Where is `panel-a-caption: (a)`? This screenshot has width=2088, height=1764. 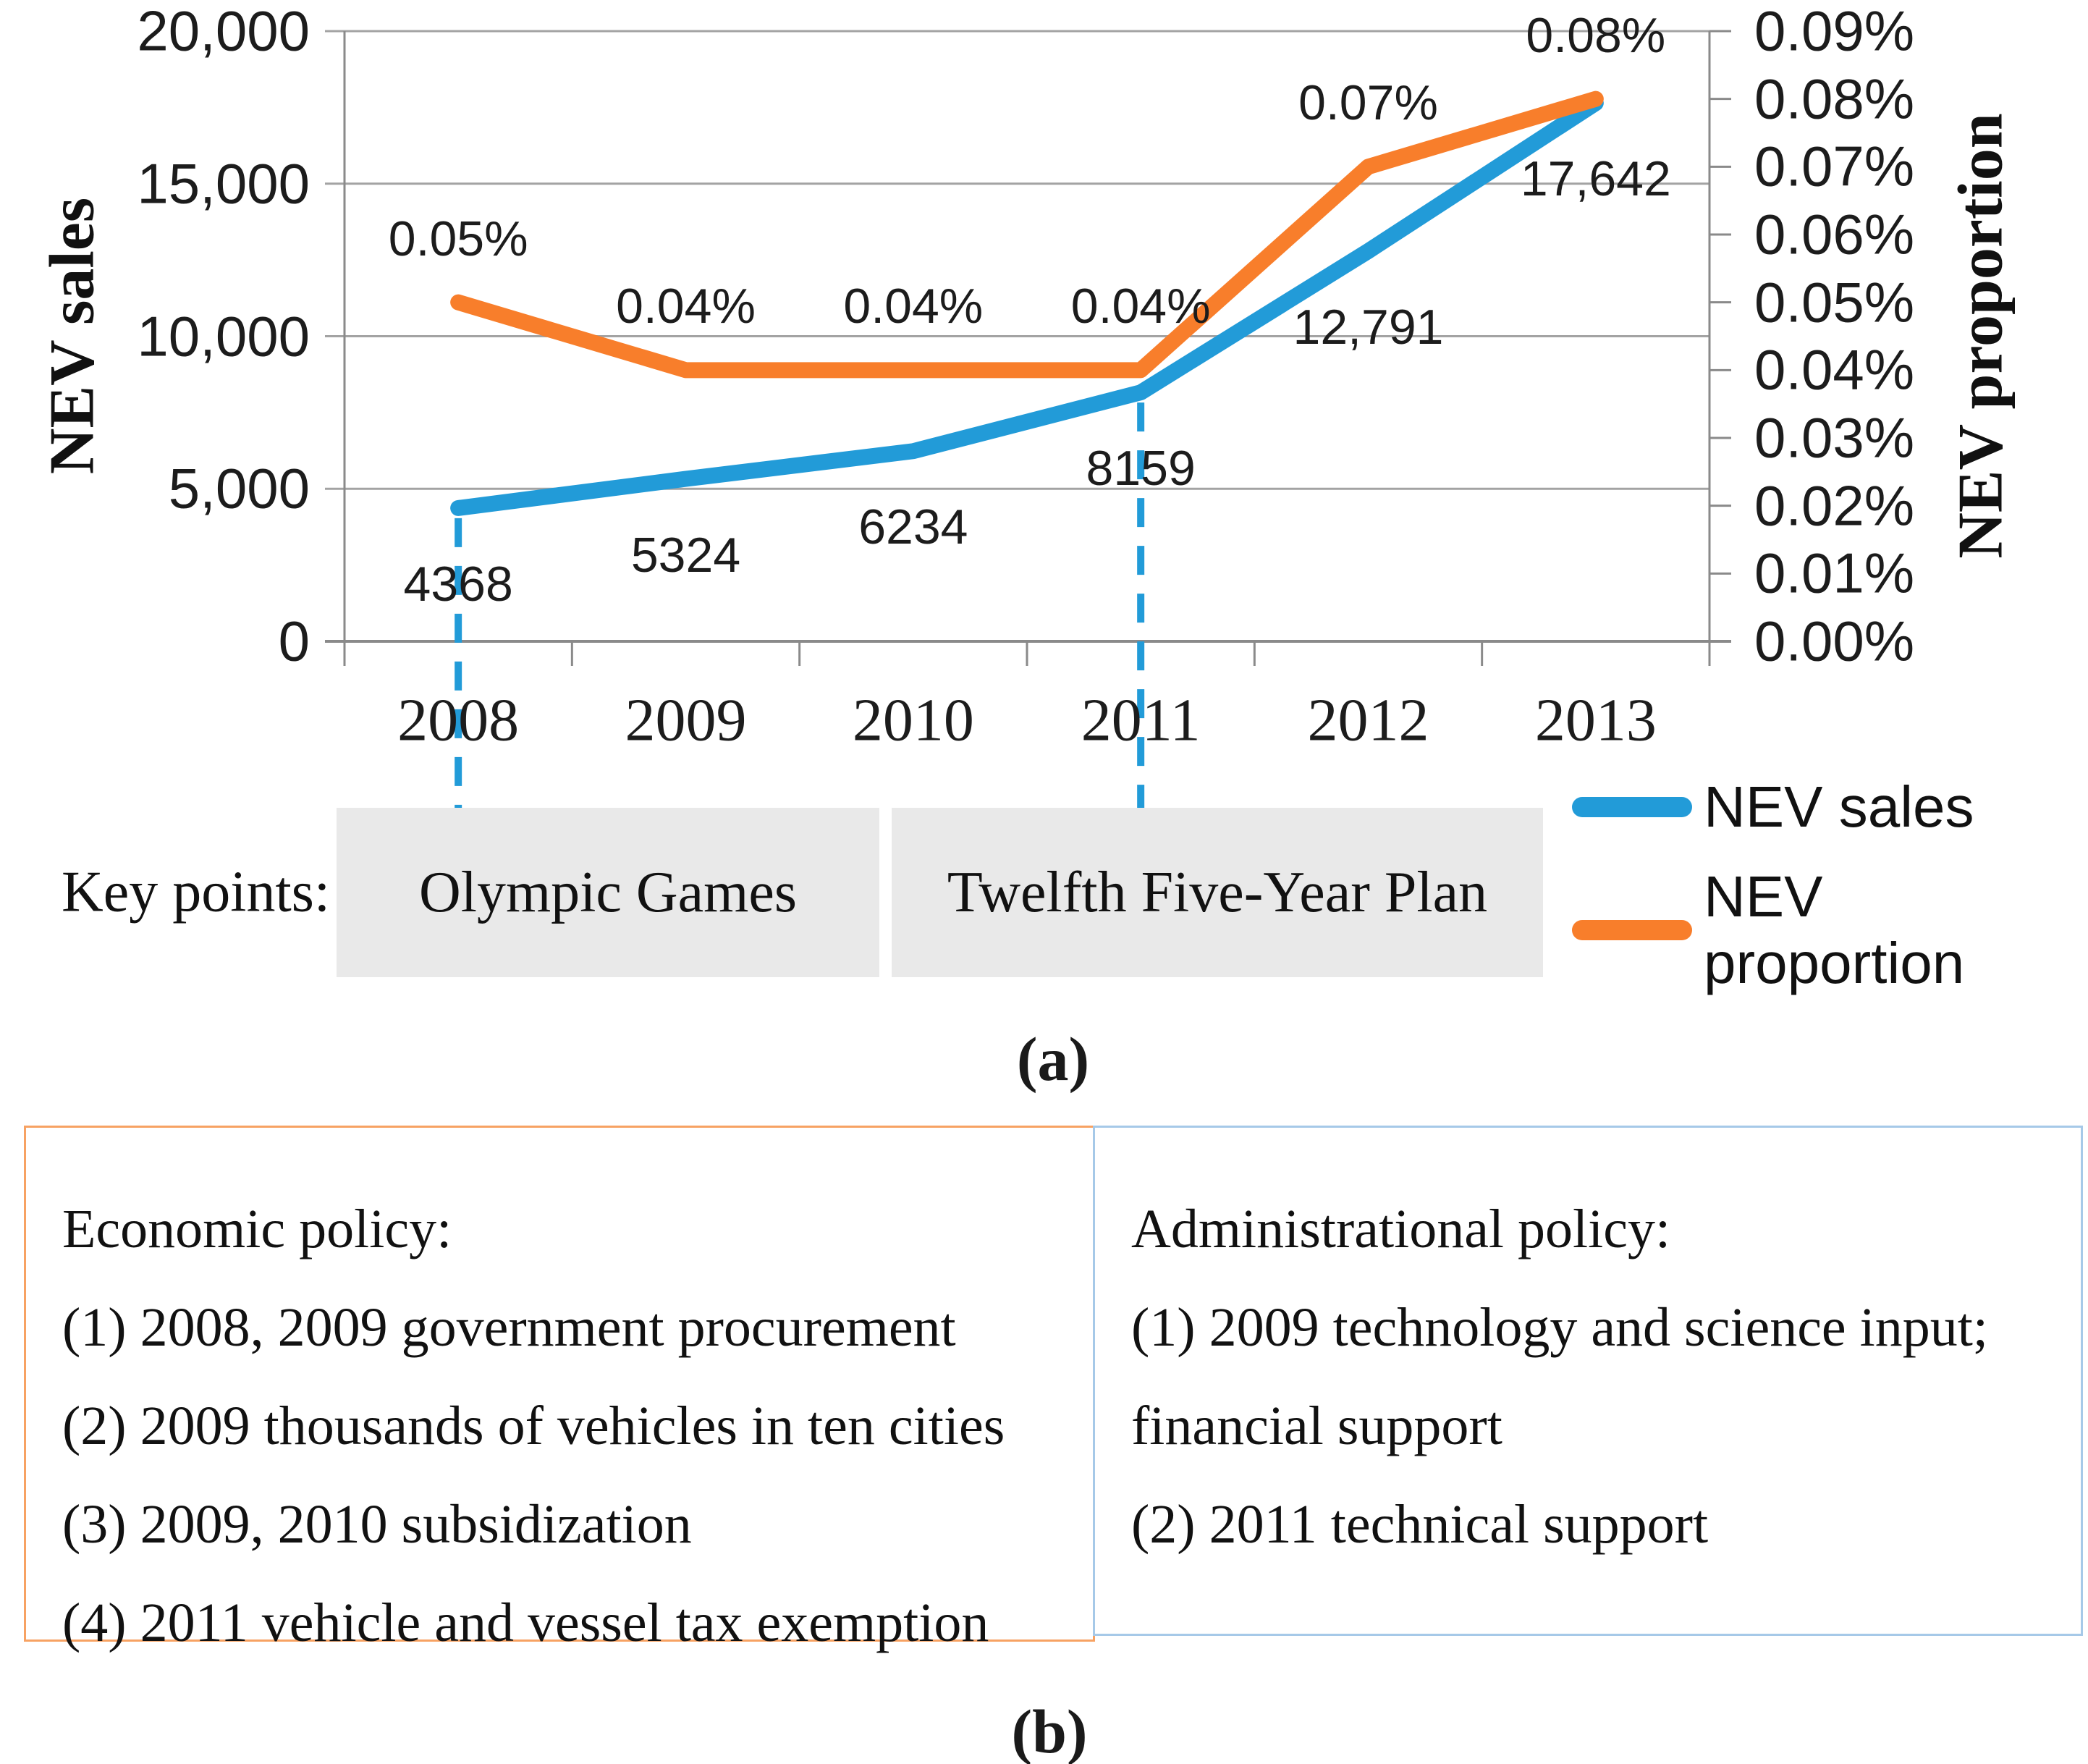
panel-a-caption: (a) is located at coordinates (1053, 1059).